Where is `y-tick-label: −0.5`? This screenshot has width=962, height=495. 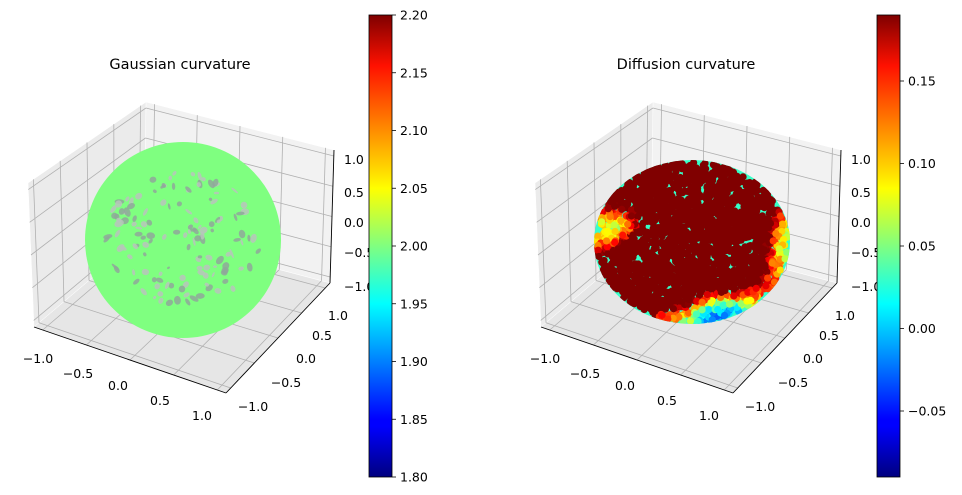 y-tick-label: −0.5 is located at coordinates (793, 382).